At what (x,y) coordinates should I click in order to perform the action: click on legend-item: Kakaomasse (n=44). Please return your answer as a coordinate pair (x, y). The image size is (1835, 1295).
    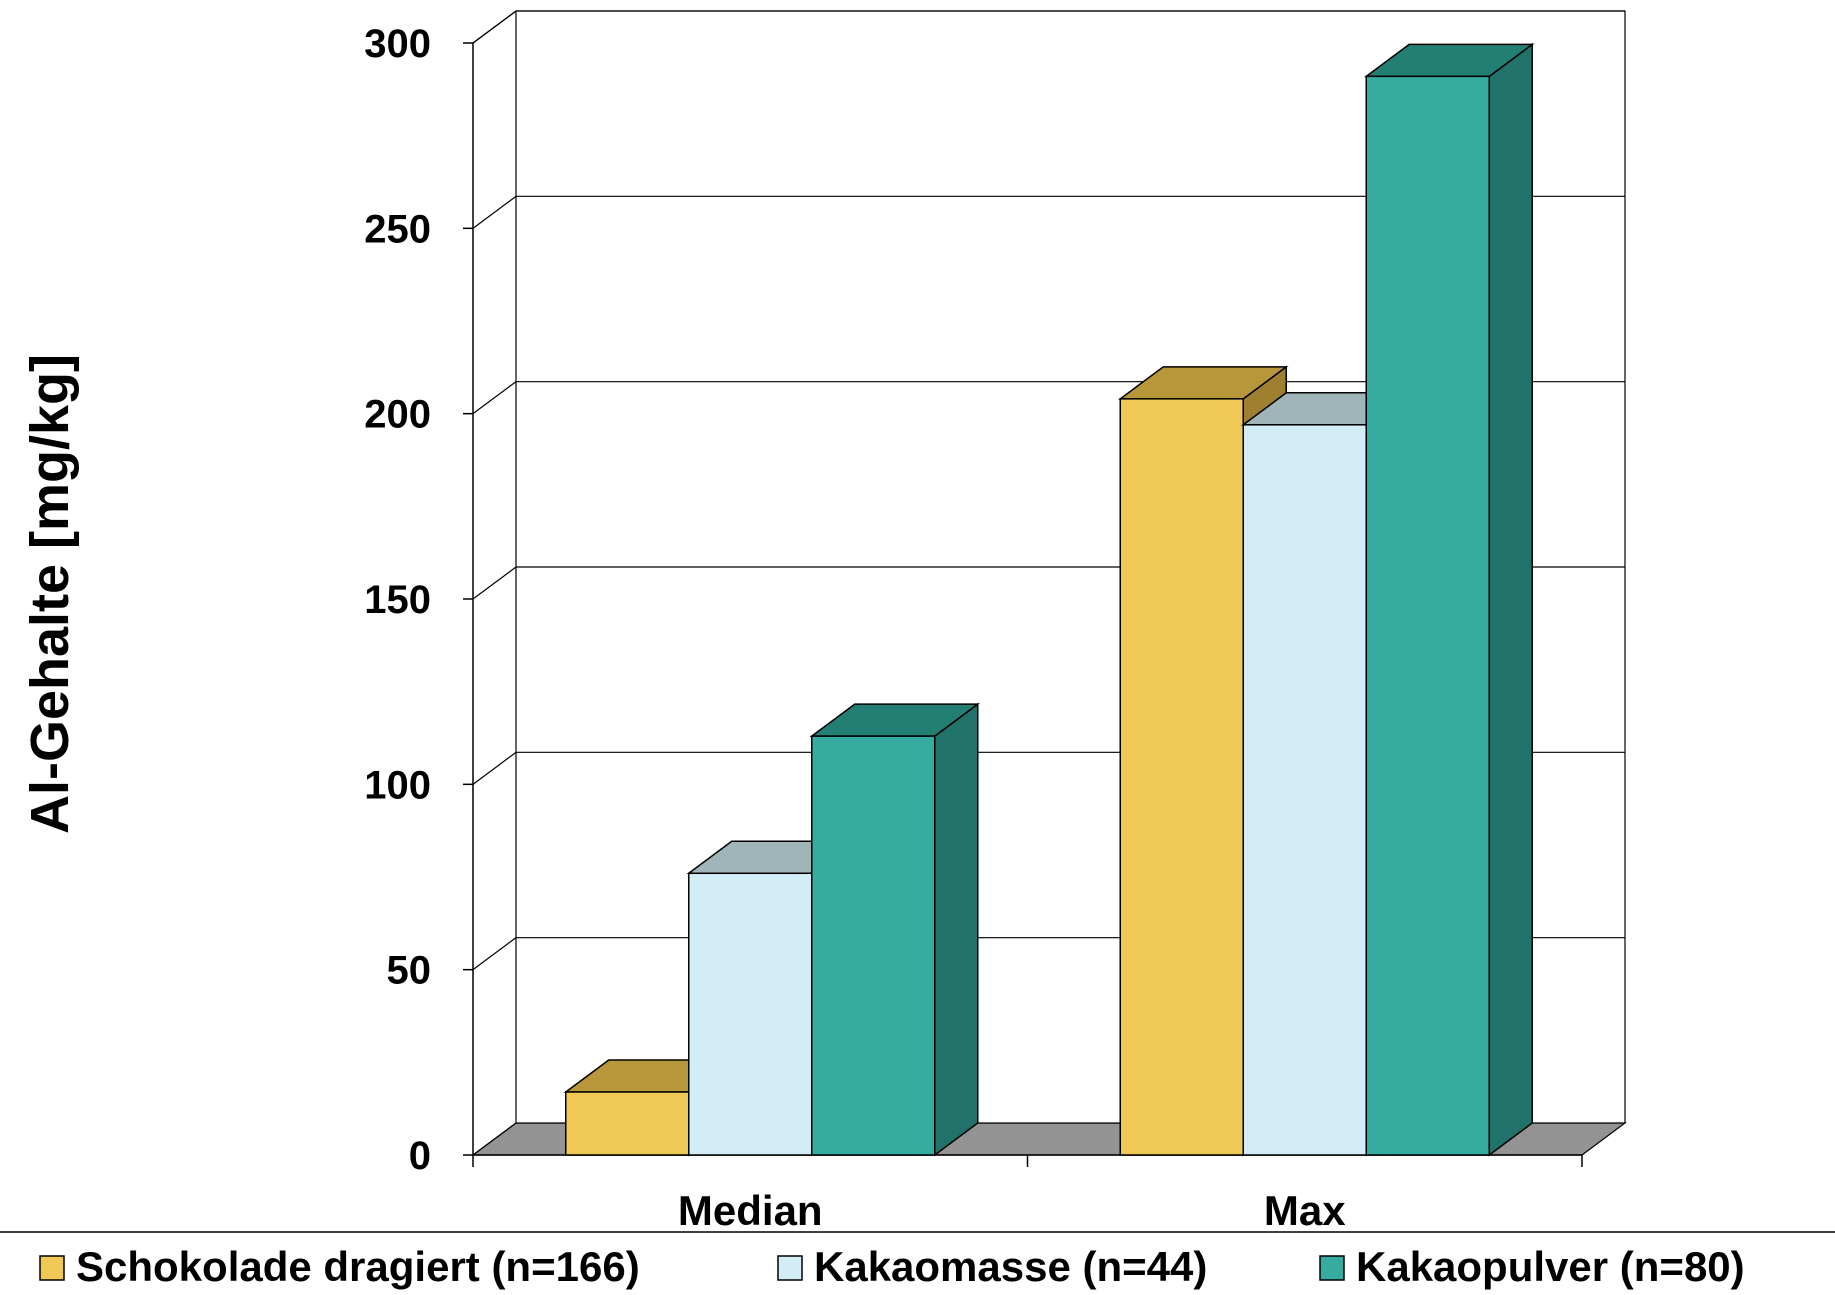
    Looking at the image, I should click on (992, 1266).